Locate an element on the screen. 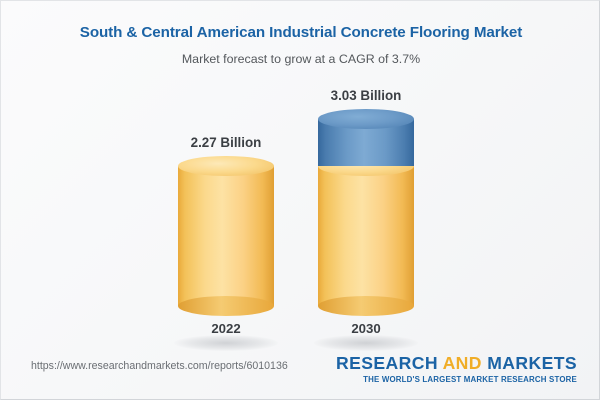 Image resolution: width=600 pixels, height=400 pixels. bar-segment-growth is located at coordinates (366, 137).